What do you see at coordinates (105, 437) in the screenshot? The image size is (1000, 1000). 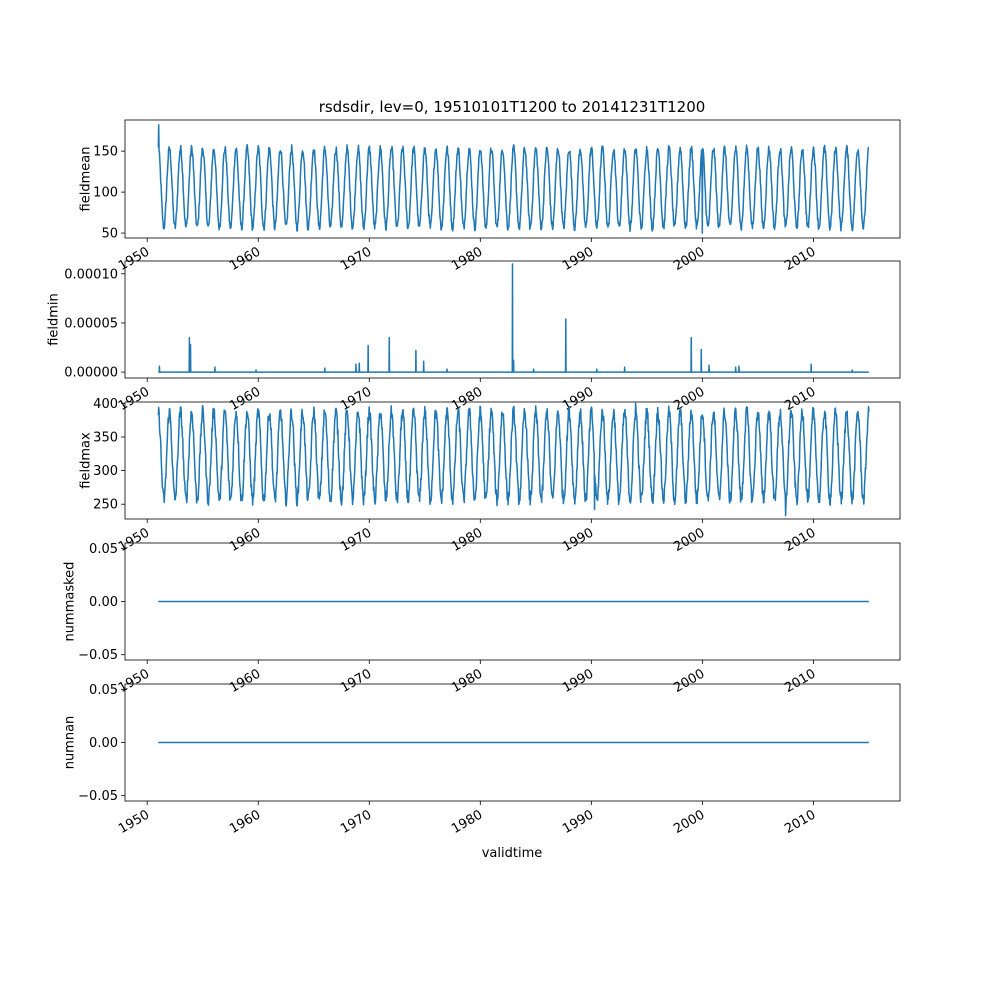 I see `y-tick-label: 350` at bounding box center [105, 437].